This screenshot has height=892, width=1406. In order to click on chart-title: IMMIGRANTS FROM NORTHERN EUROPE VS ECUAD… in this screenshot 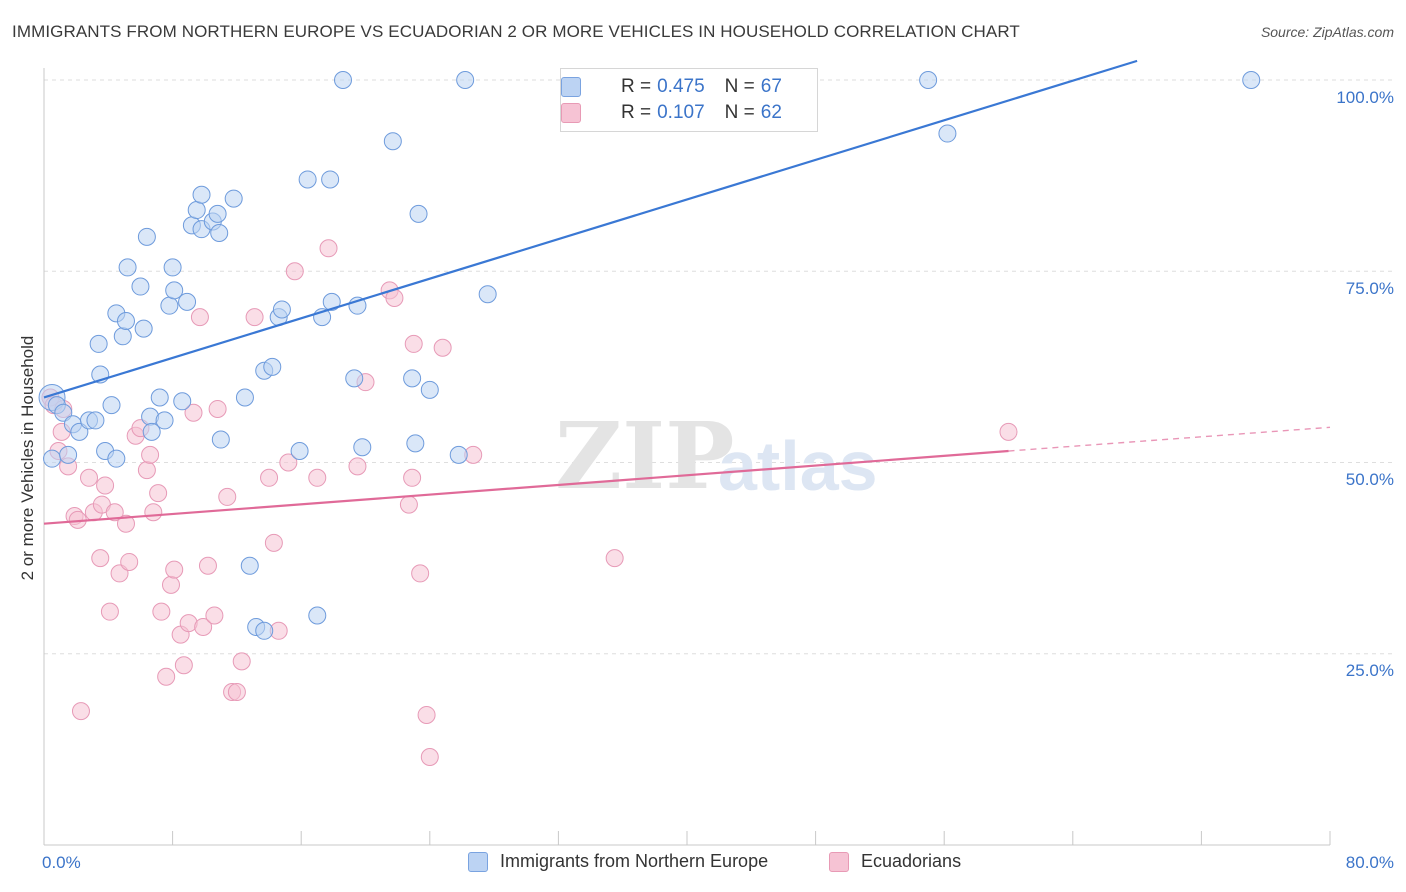, I will do `click(516, 31)`.